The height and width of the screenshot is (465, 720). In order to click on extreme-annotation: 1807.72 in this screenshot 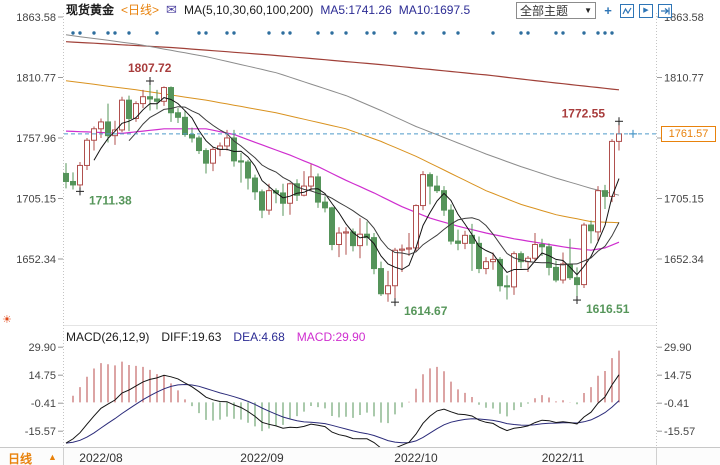, I will do `click(150, 68)`.